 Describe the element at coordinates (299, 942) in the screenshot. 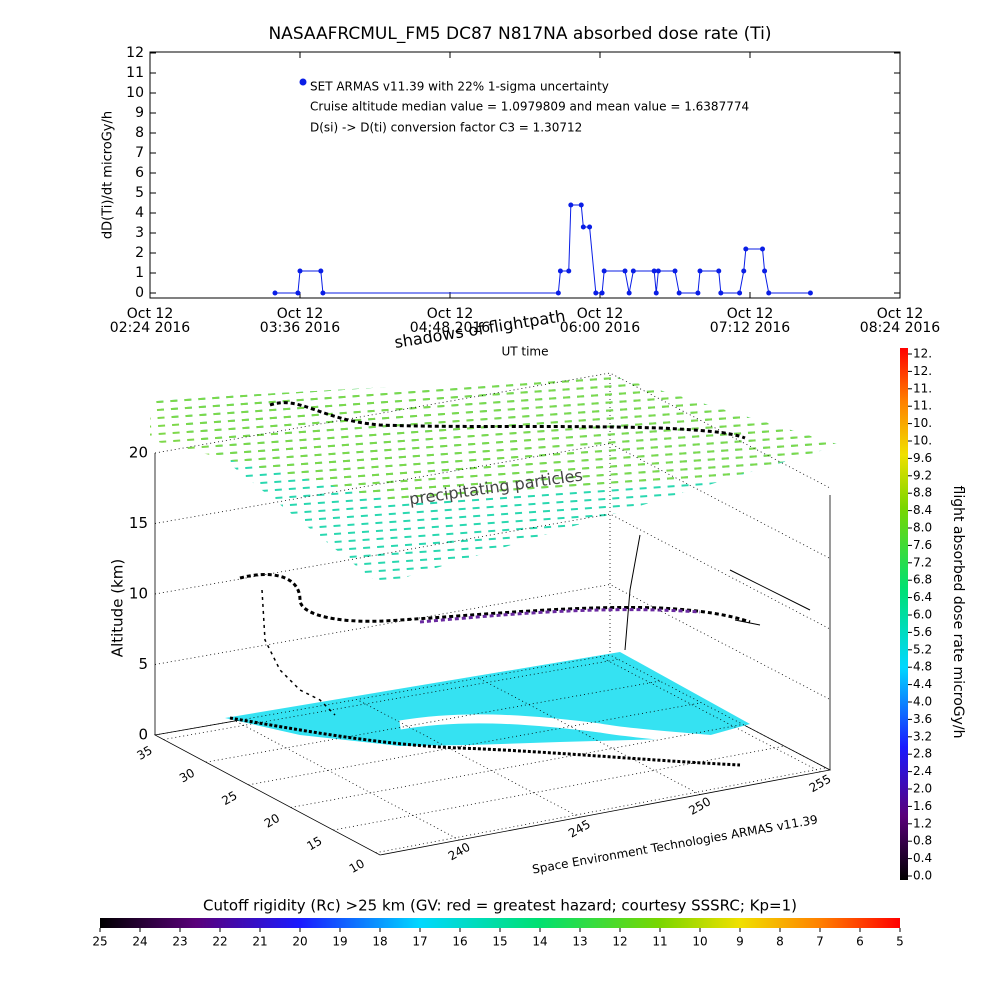

I see `colorbar-tick-label: 20` at that location.